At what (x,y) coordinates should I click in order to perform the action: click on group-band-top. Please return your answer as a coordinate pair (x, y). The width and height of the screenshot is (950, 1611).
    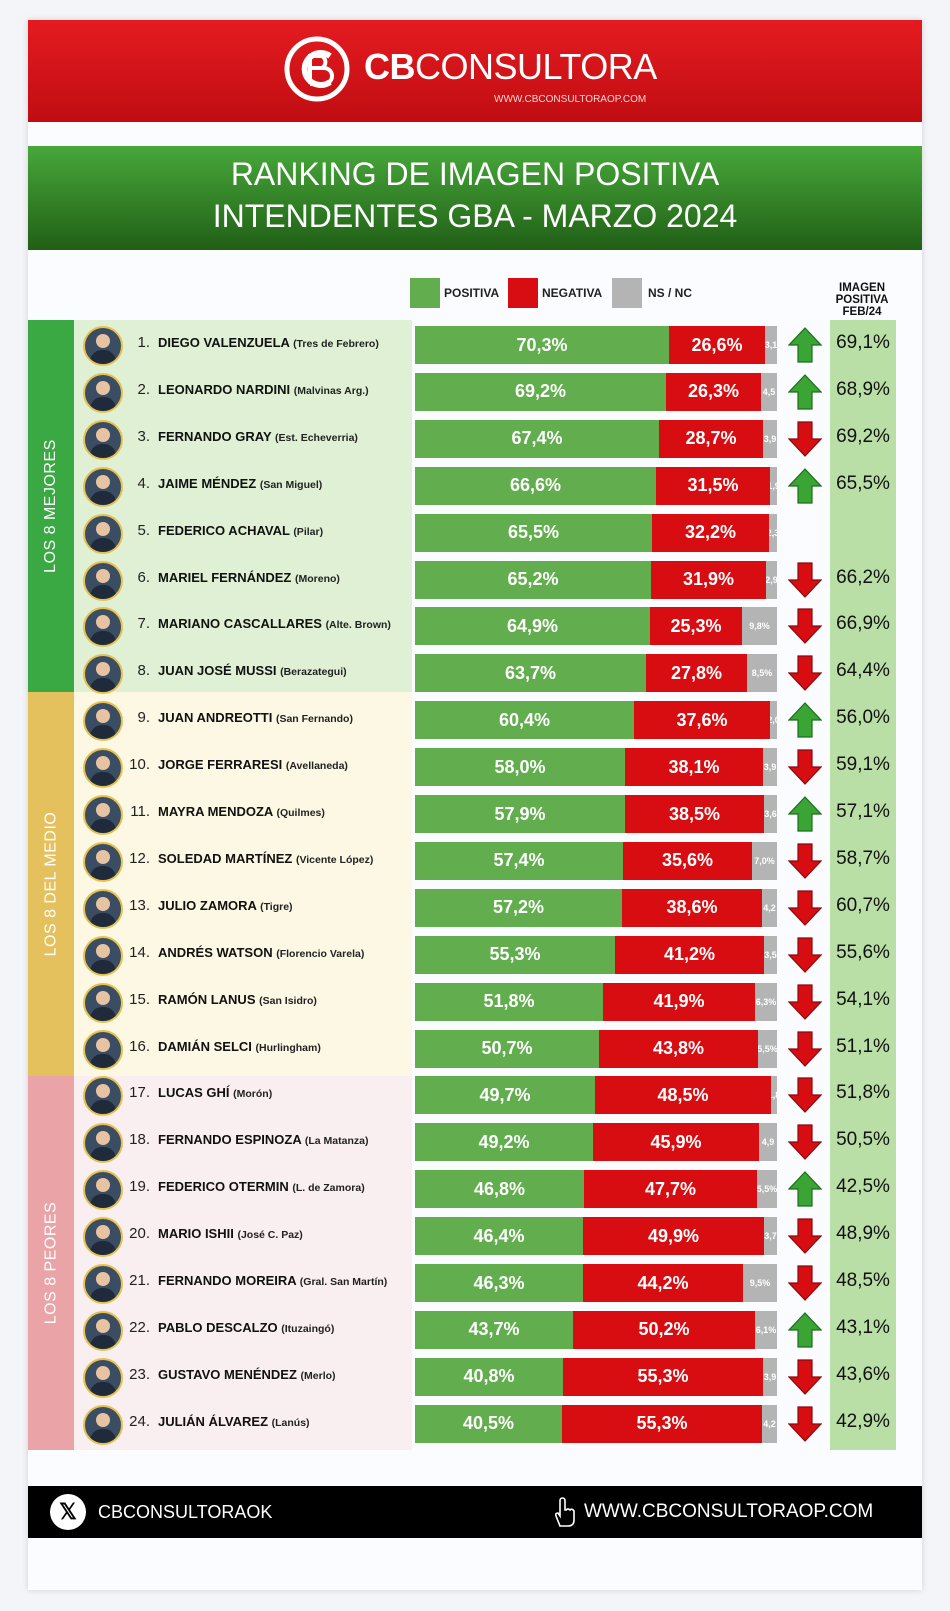
    Looking at the image, I should click on (51, 506).